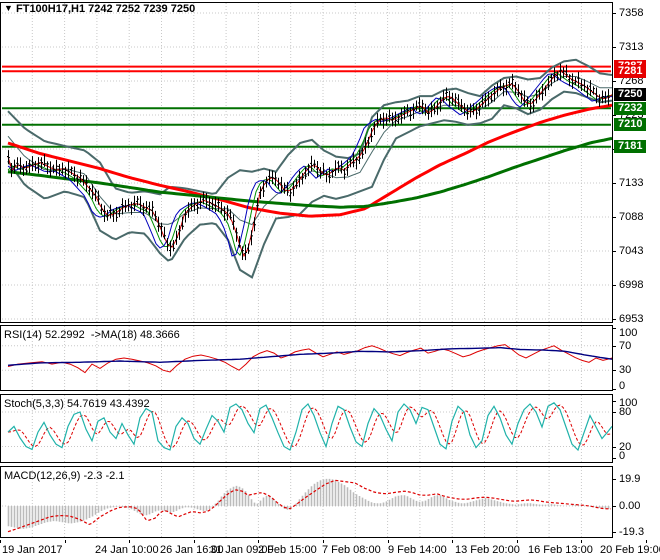 This screenshot has height=560, width=660. I want to click on price-tick-label: 6998, so click(631, 285).